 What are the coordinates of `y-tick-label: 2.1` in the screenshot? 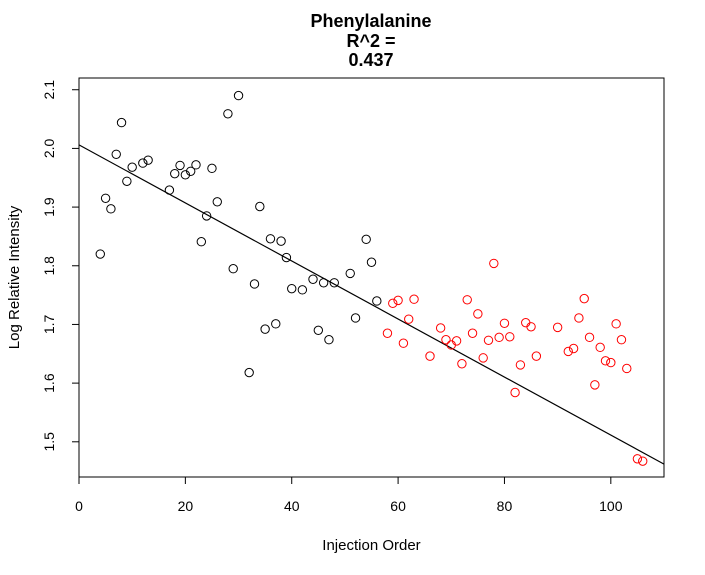 It's located at (49, 90).